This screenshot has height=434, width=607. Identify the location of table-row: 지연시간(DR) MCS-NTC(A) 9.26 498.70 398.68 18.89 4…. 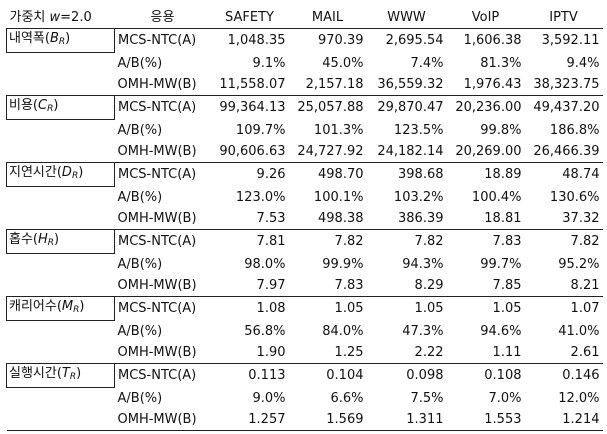
(304, 174).